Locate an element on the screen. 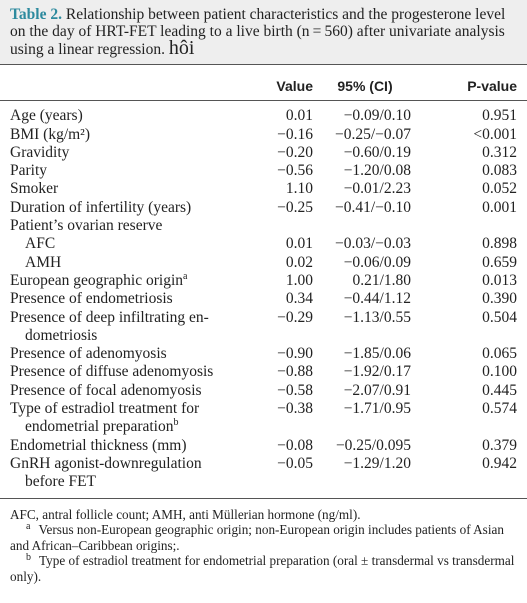  header-cell: Value is located at coordinates (278, 82).